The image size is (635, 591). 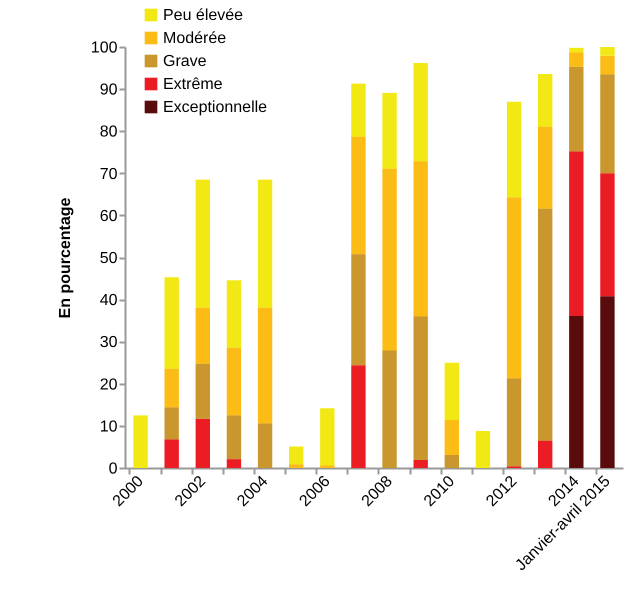 I want to click on y-tick-label: 10, so click(x=109, y=427).